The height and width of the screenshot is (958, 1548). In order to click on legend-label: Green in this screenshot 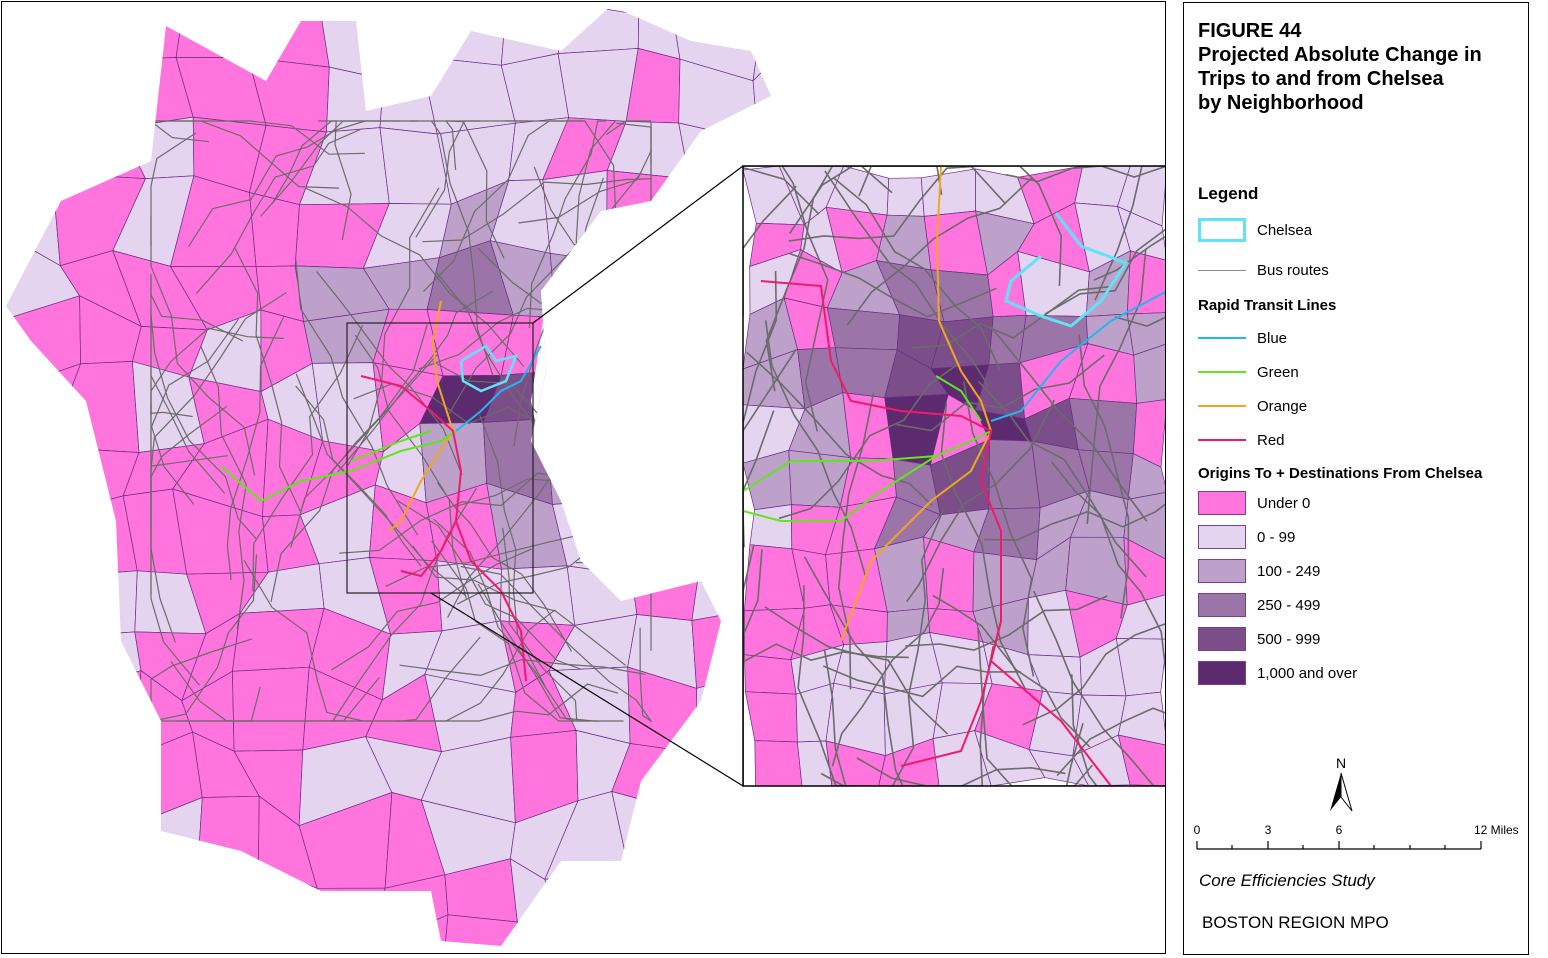, I will do `click(1278, 372)`.